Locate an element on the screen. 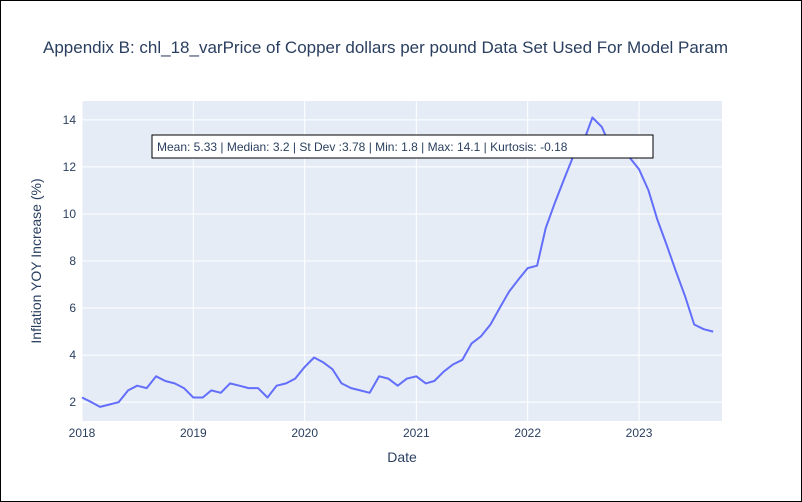 This screenshot has height=502, width=802. x-tick-label: 2020 is located at coordinates (304, 433).